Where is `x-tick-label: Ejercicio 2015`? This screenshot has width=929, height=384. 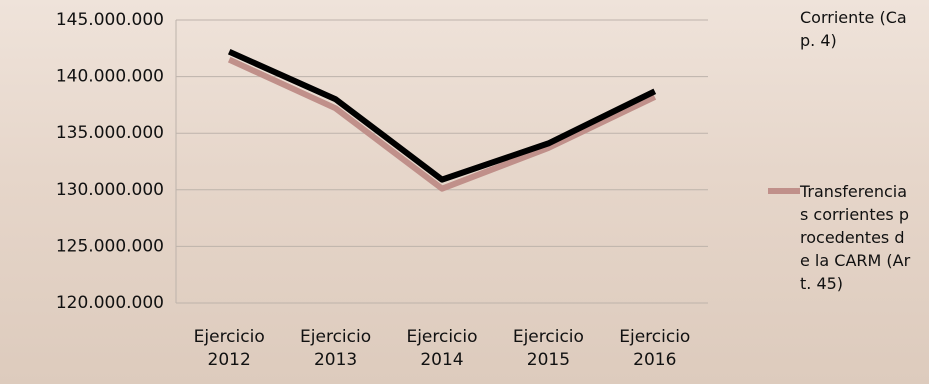
x-tick-label: Ejercicio 2015 is located at coordinates (548, 348).